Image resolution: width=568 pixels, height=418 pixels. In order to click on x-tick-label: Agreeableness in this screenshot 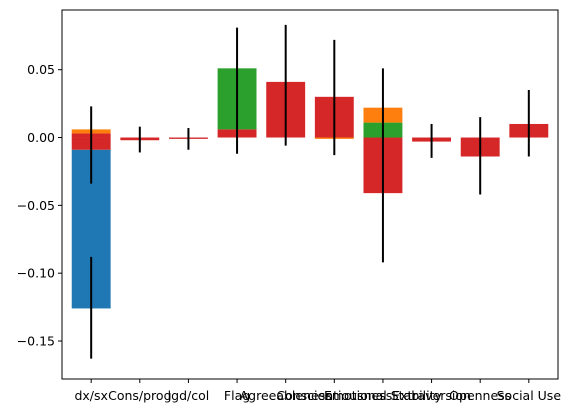, I will do `click(286, 395)`.